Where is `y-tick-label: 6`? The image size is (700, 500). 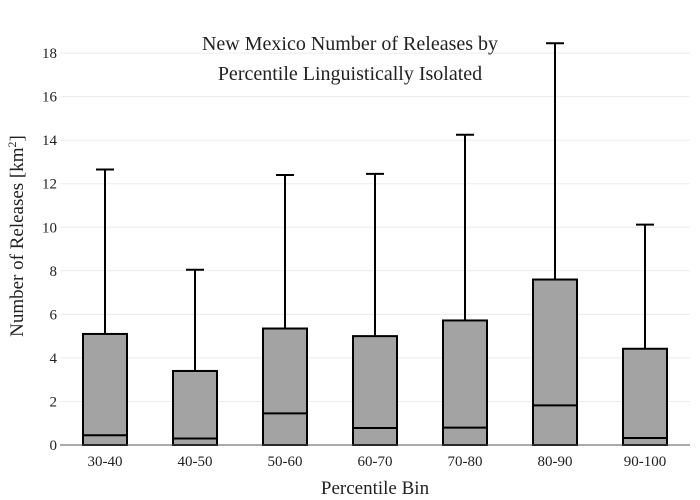 y-tick-label: 6 is located at coordinates (54, 315).